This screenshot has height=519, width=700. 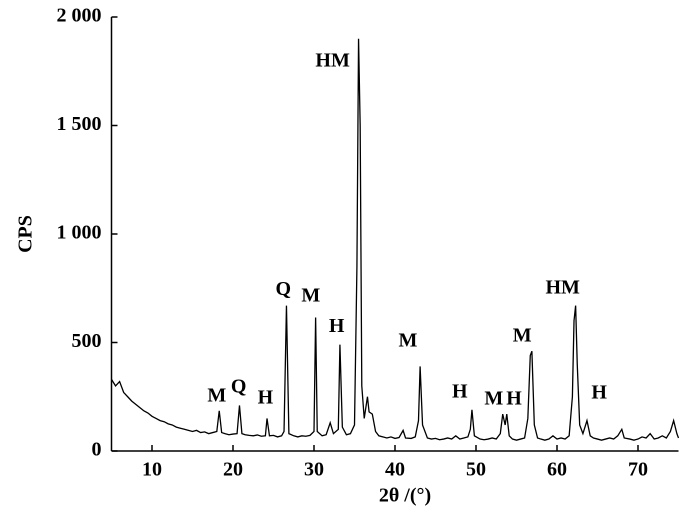 What do you see at coordinates (79, 16) in the screenshot?
I see `y-tick-label: 2 000` at bounding box center [79, 16].